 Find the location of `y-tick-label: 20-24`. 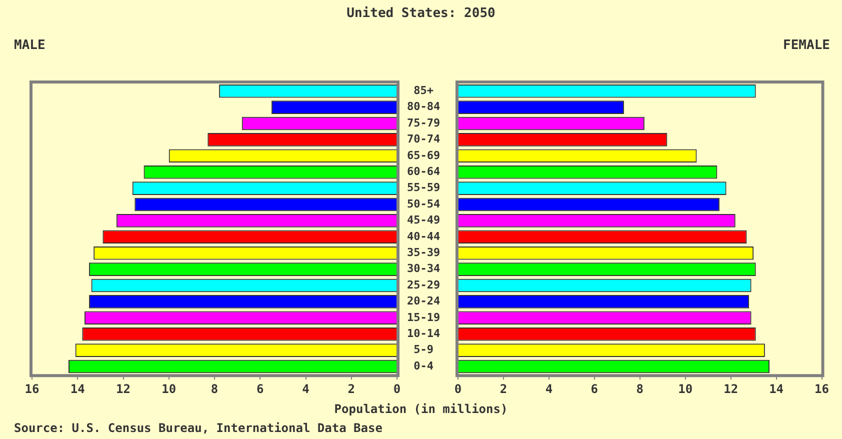

y-tick-label: 20-24 is located at coordinates (423, 301).